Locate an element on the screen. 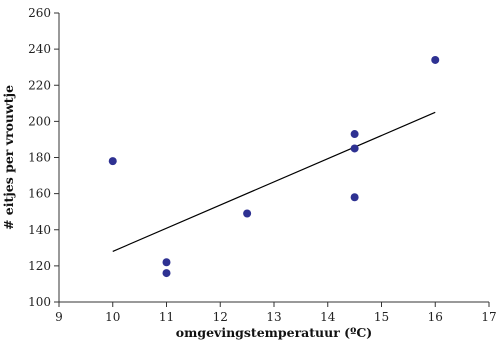 The height and width of the screenshot is (346, 497). y-tick-label: 180 is located at coordinates (39, 158).